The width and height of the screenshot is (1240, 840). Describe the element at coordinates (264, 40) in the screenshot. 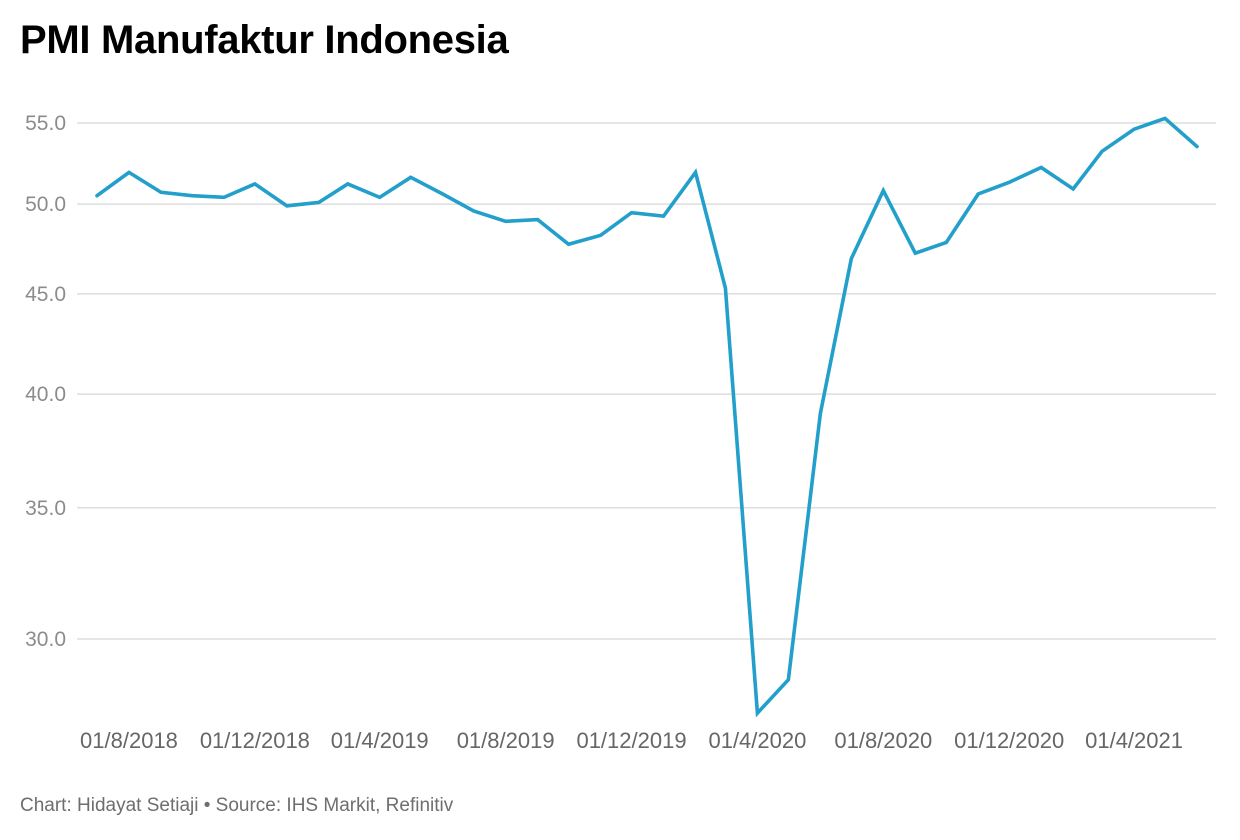

I see `chart-title: PMI Manufaktur Indonesia` at that location.